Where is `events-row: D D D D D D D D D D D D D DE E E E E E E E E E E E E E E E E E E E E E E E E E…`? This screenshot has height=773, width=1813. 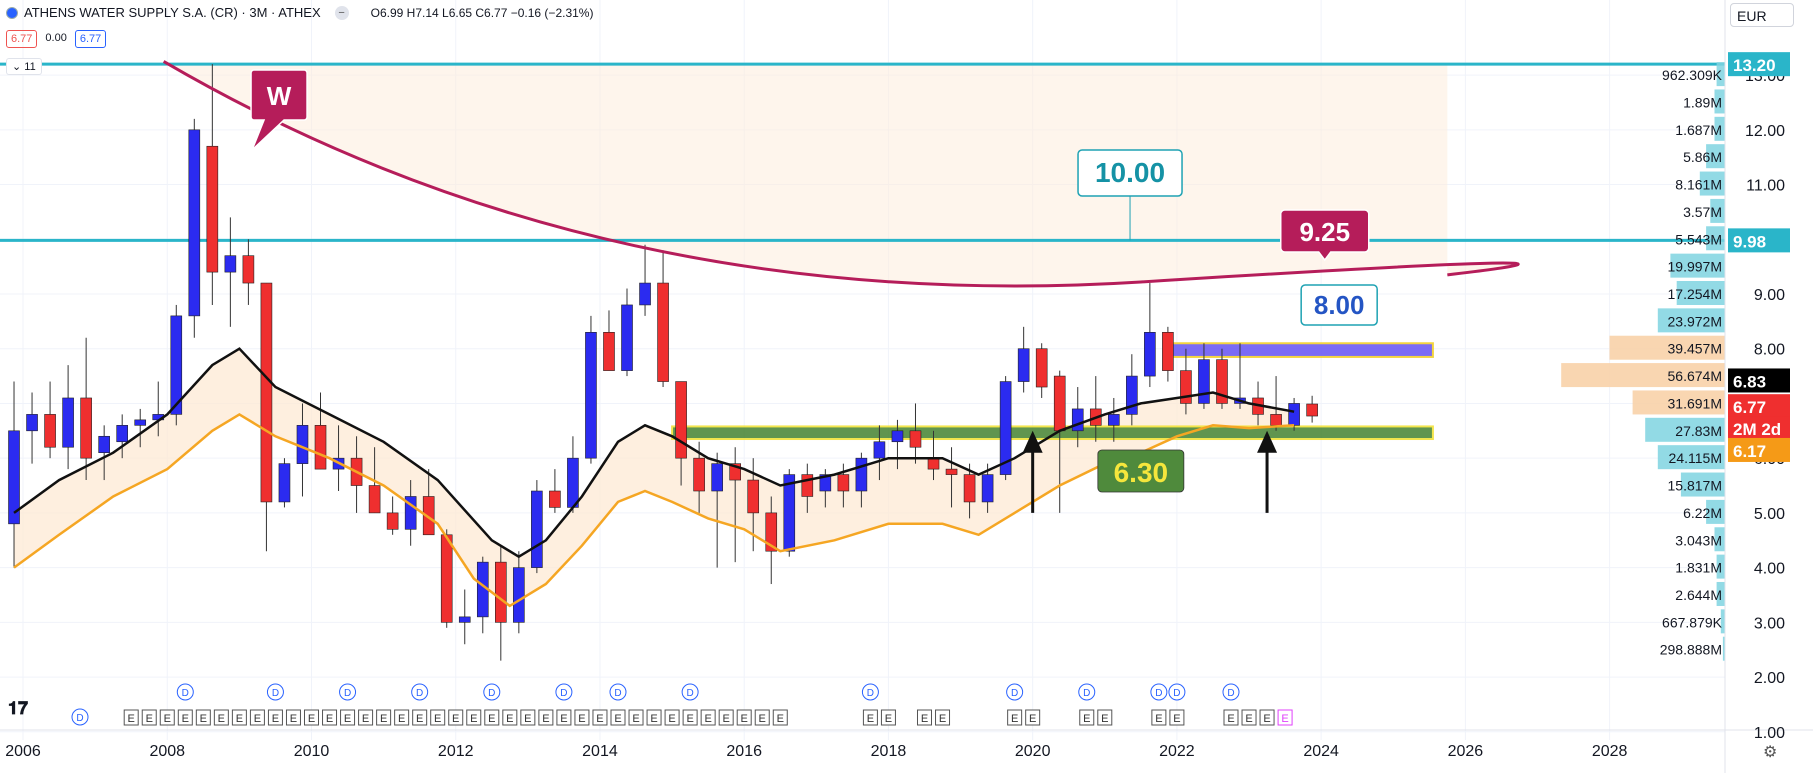
events-row: D D D D D D D D D D D D D DE E E E E E E E E E E E E E E E E E E E E E E E E E… is located at coordinates (682, 704).